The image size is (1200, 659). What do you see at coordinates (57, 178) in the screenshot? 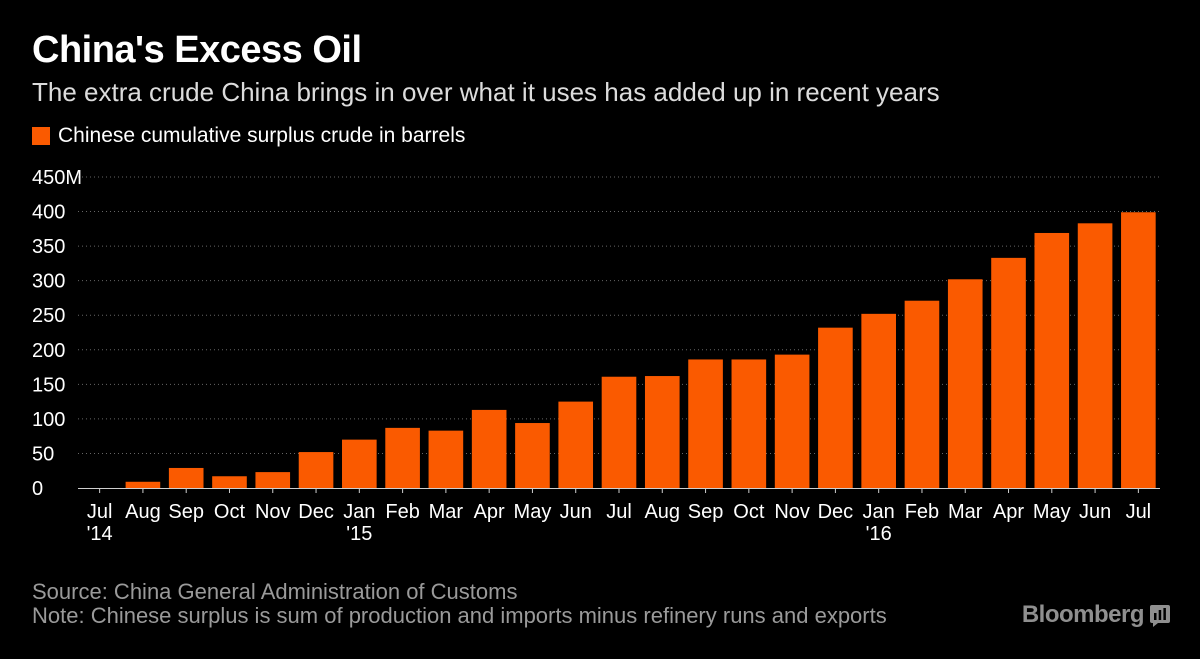
I see `y-tick-label: 450M` at bounding box center [57, 178].